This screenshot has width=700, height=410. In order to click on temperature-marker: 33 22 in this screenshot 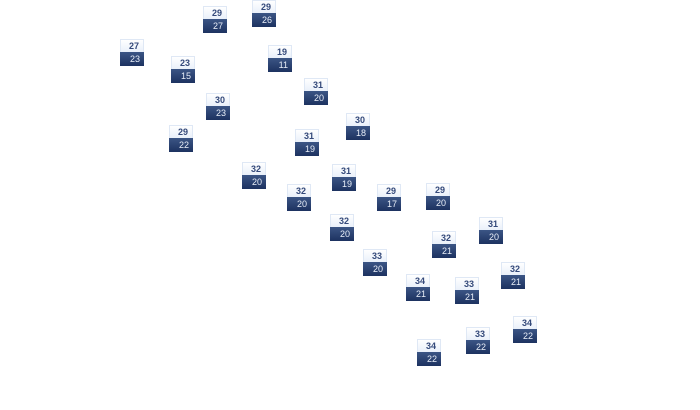, I will do `click(478, 340)`.